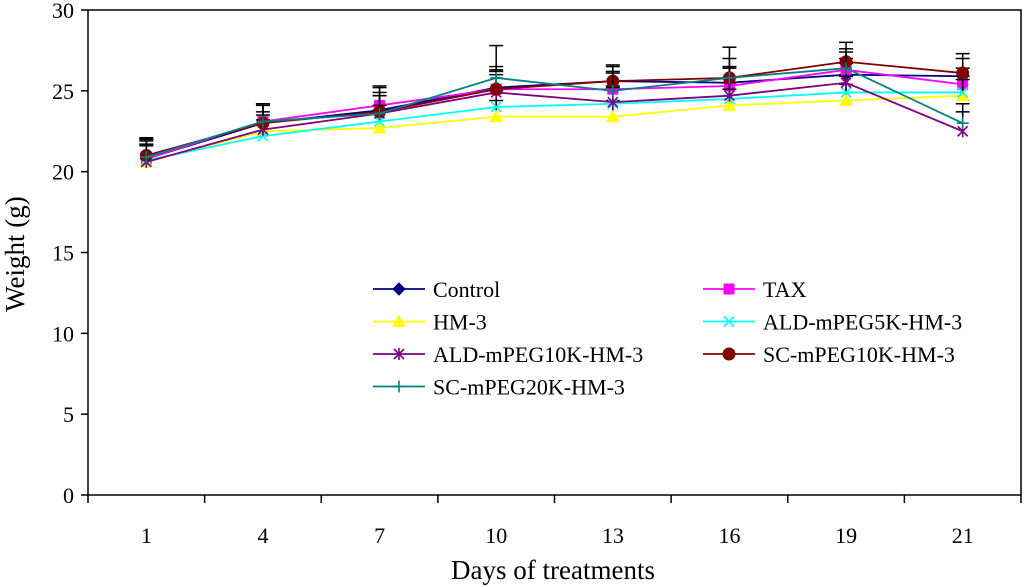 Image resolution: width=1024 pixels, height=587 pixels. I want to click on legend-item: SC-mPEG20K-HM-3, so click(499, 387).